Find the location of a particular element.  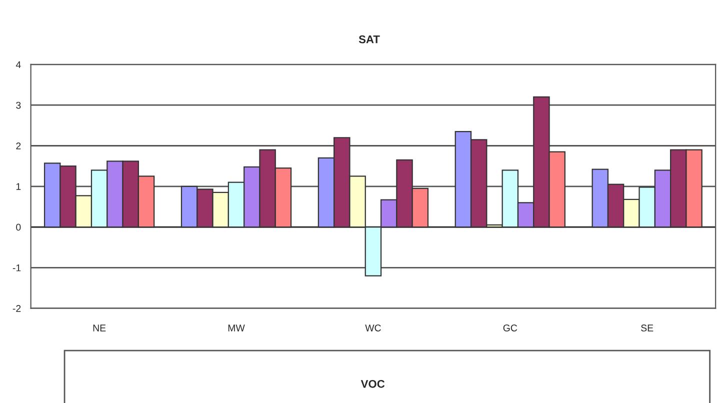

text: VOC is located at coordinates (372, 384).